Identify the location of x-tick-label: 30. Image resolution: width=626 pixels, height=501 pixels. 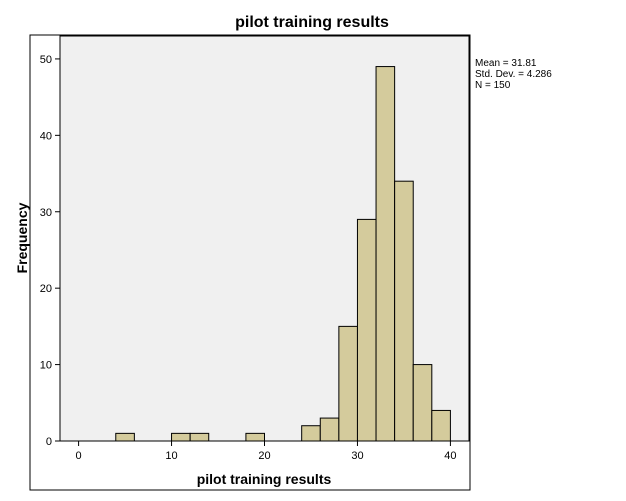
(357, 456).